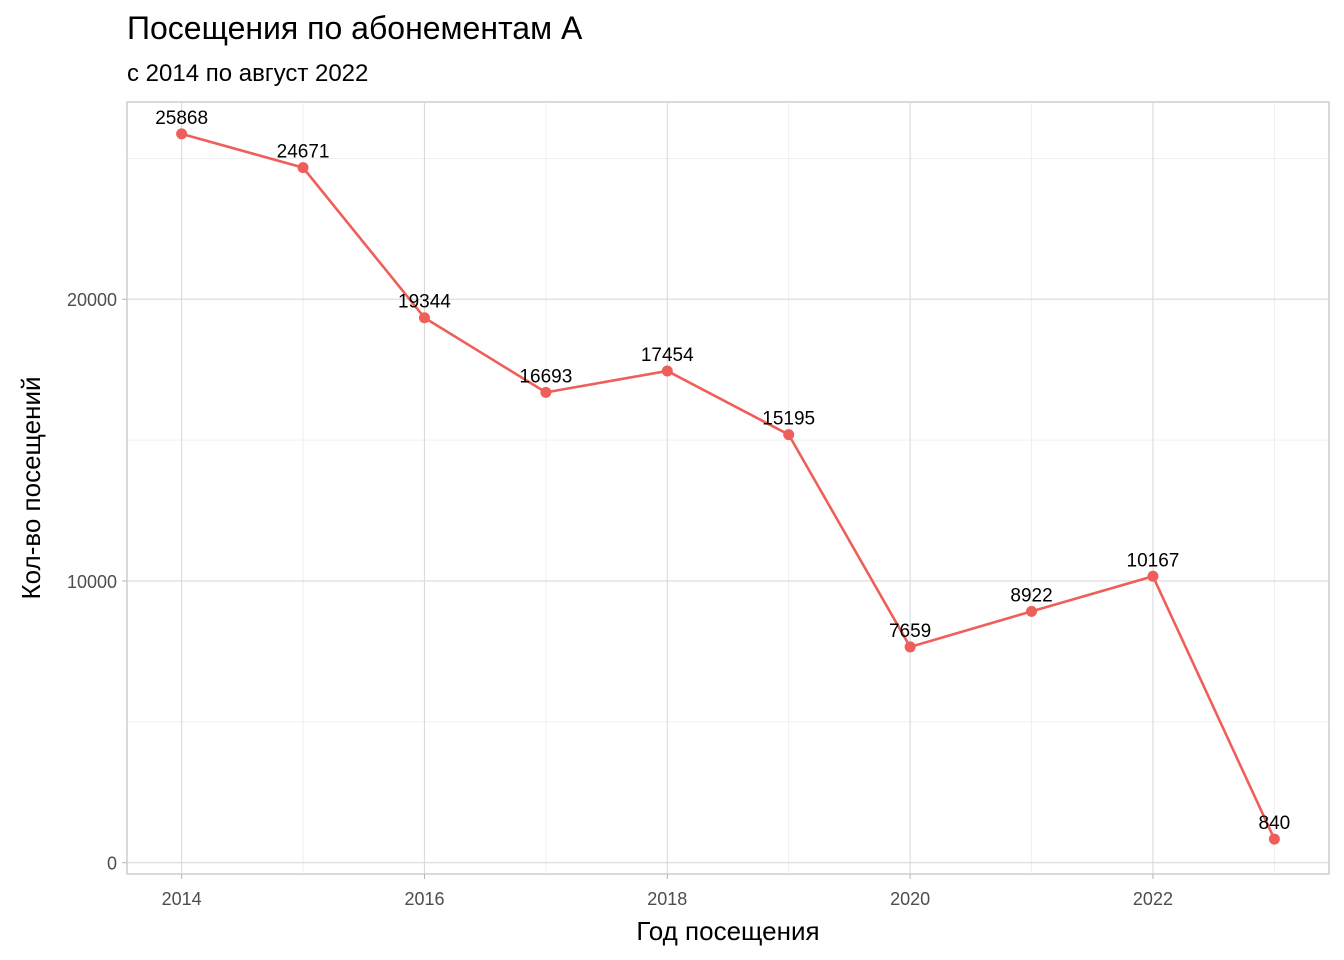  I want to click on y-axis-ticks: 0 10000 20000, so click(97, 582).